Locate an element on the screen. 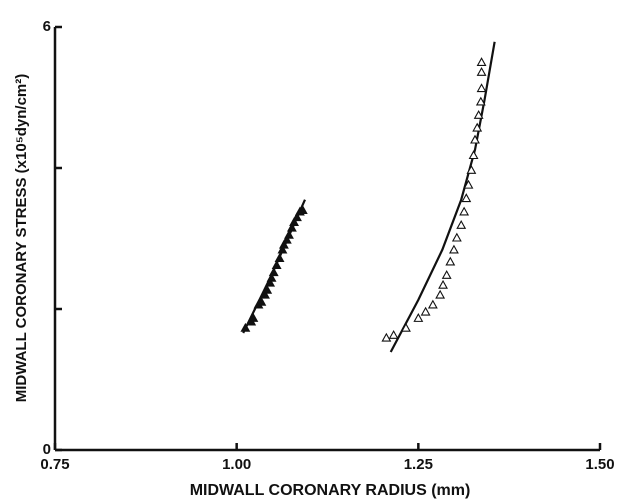  fit-curve is located at coordinates (442, 197).